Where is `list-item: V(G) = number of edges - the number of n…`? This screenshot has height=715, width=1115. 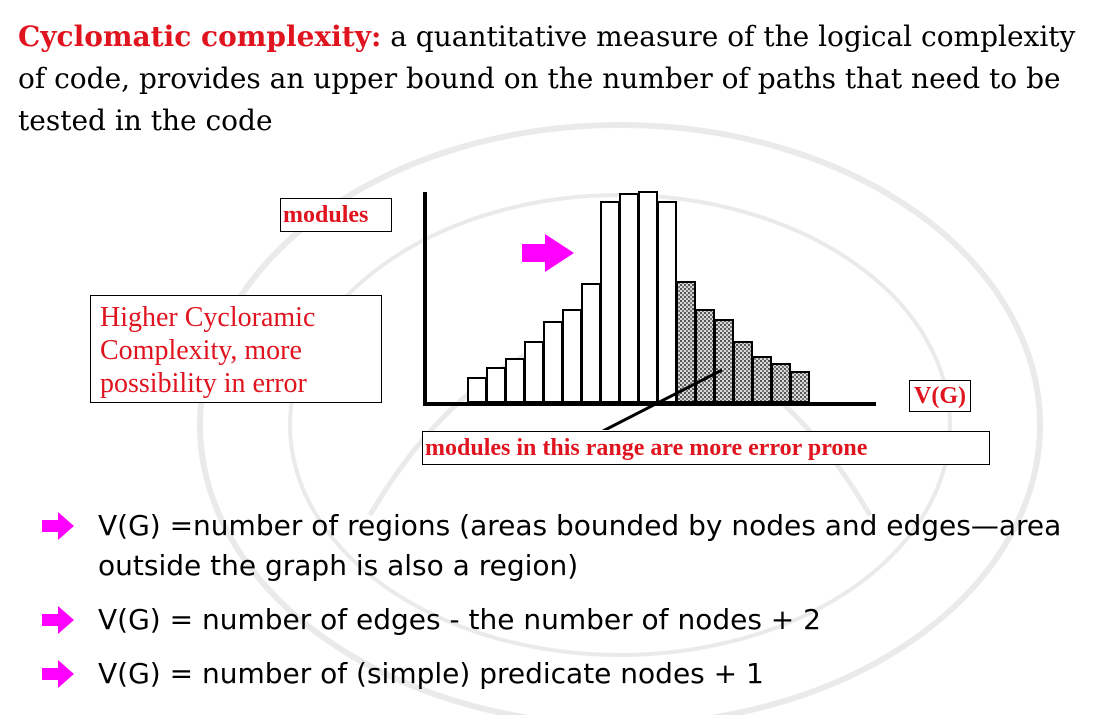
list-item: V(G) = number of edges - the number of n… is located at coordinates (575, 620).